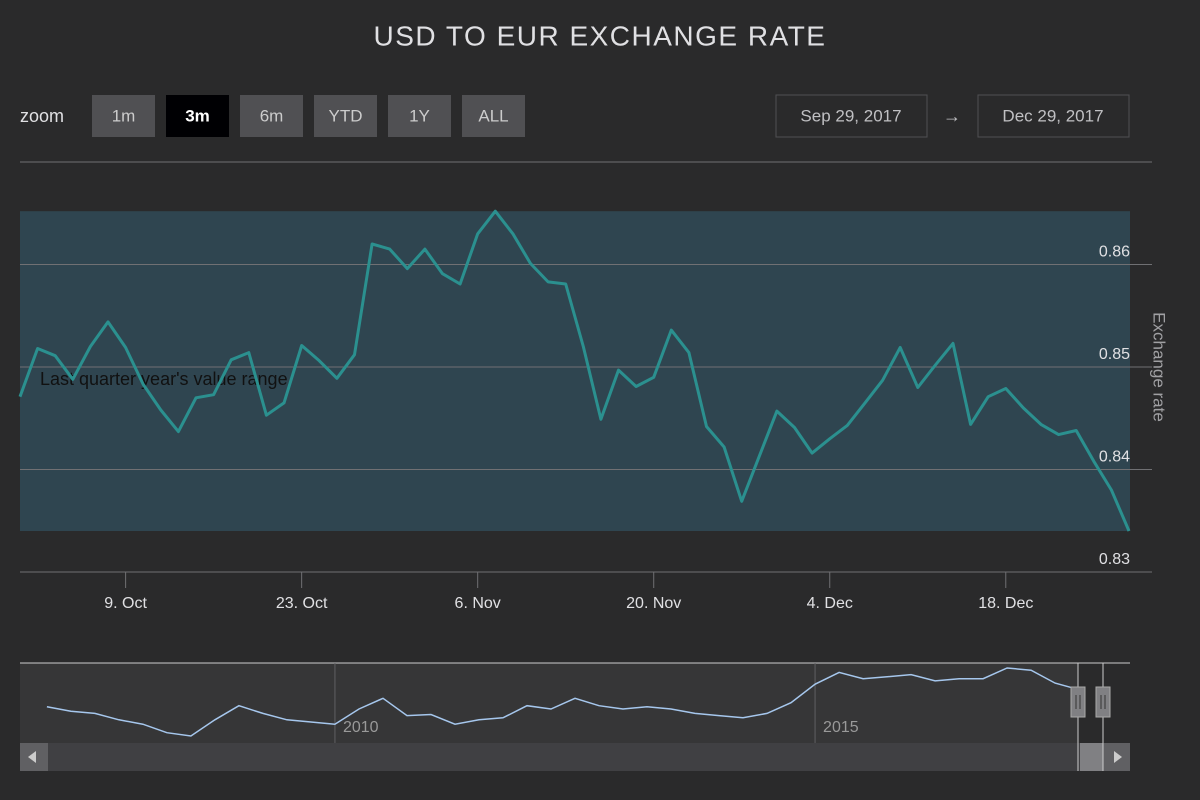 The image size is (1200, 800). Describe the element at coordinates (1159, 367) in the screenshot. I see `y-axis-title: Exchange rate` at that location.